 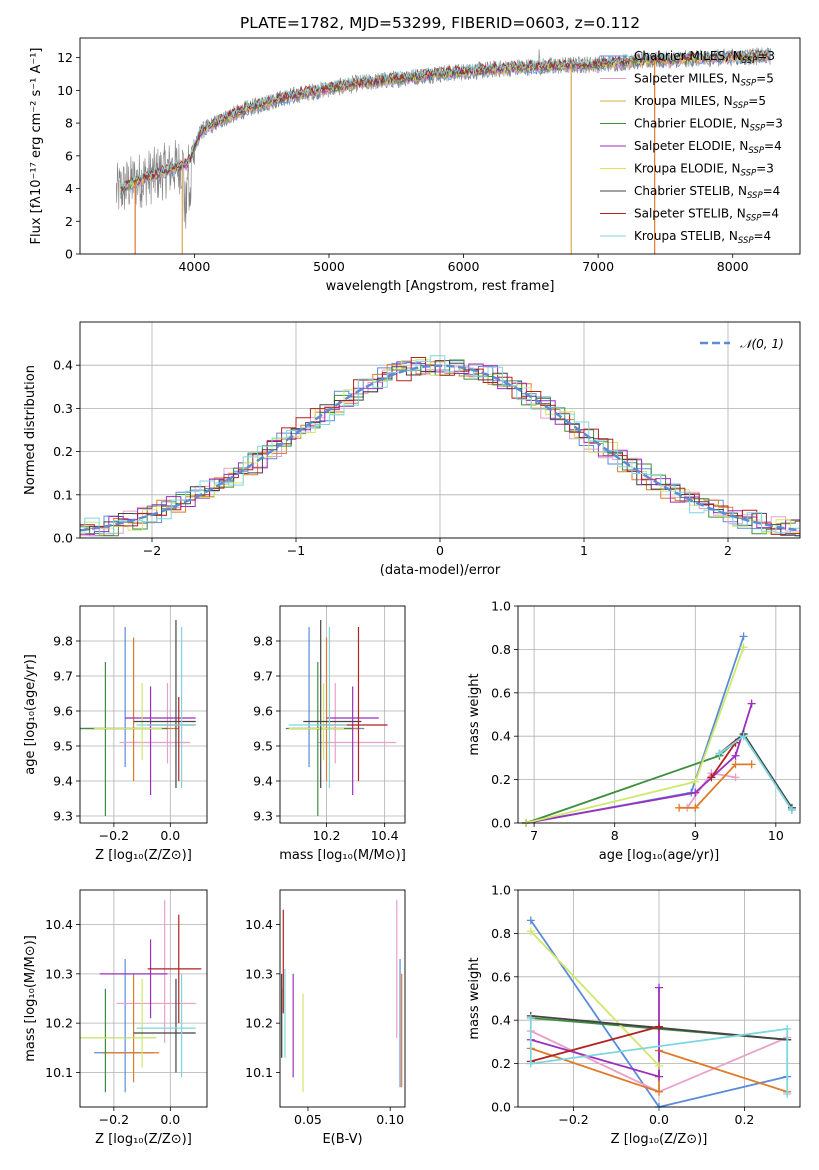 I want to click on x-axis-label: E(B-V), so click(x=342, y=1139).